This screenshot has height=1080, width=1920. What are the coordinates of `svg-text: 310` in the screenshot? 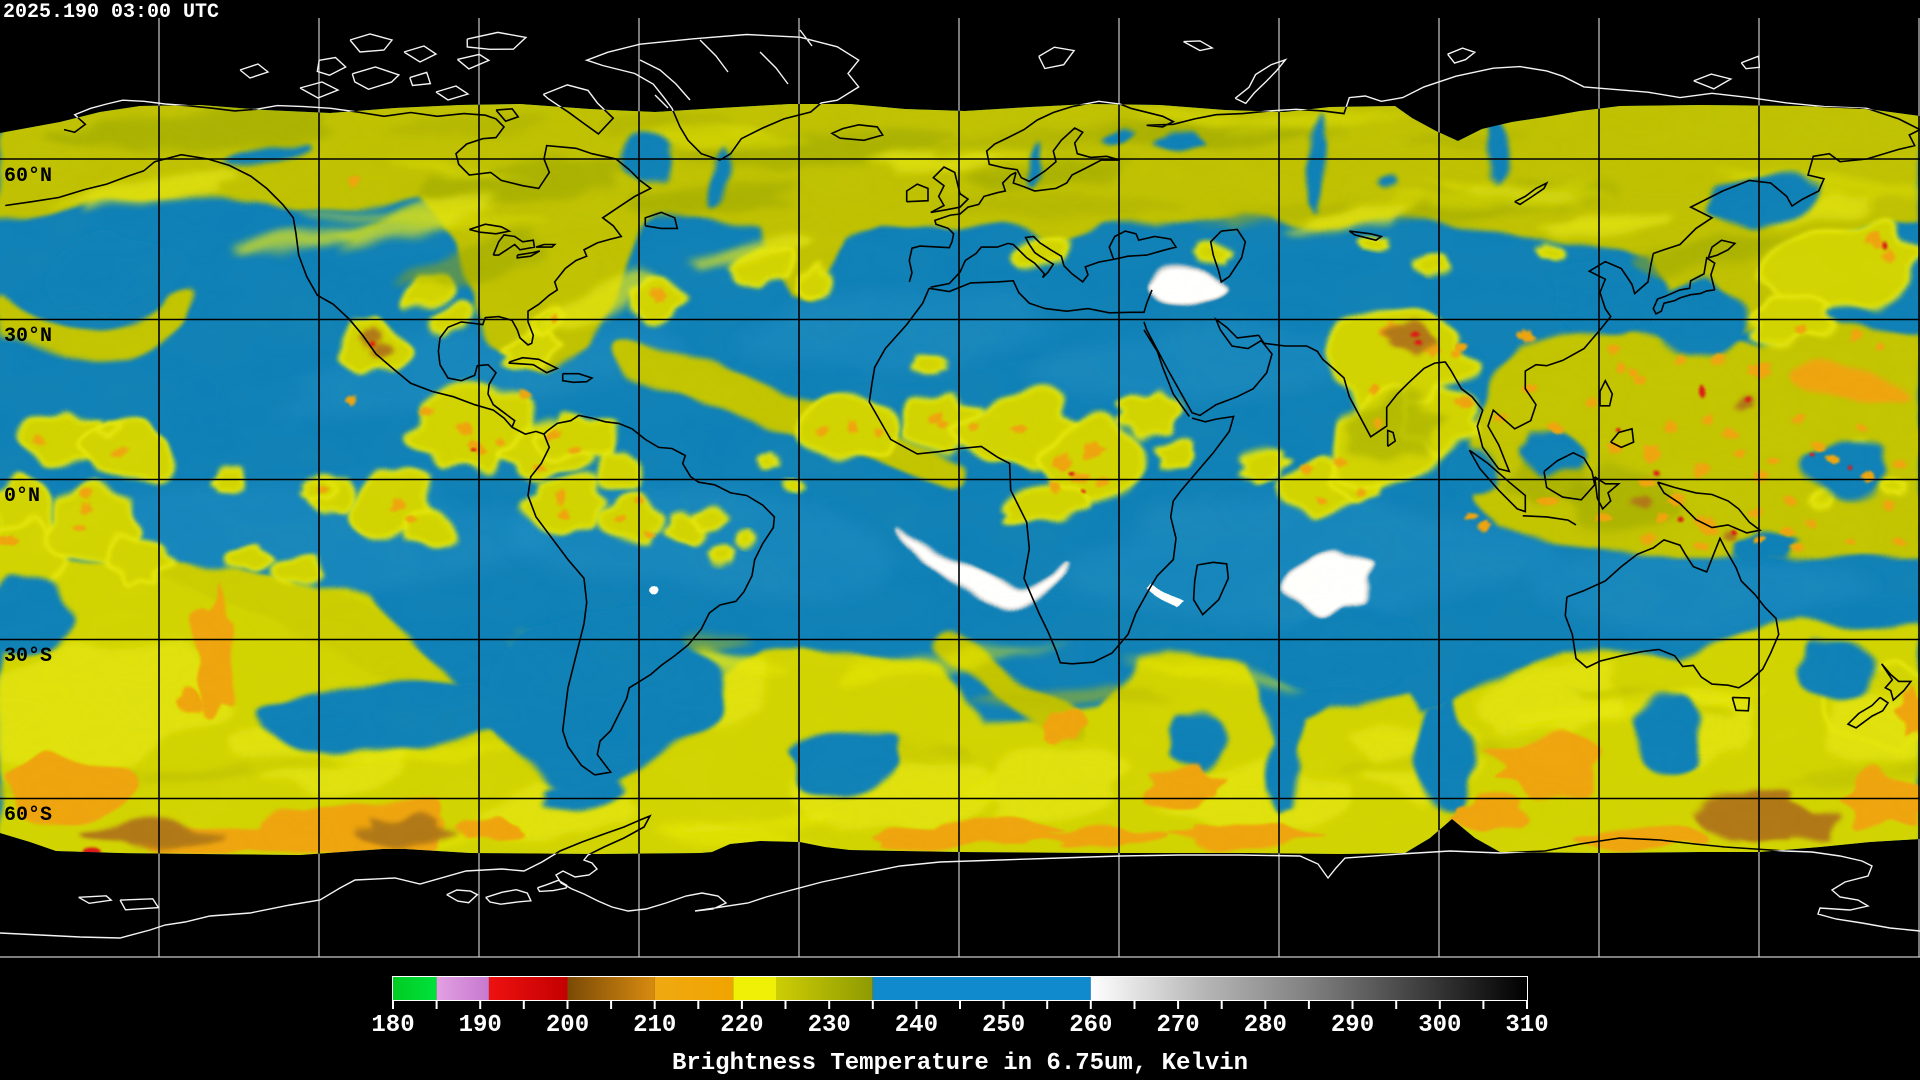 It's located at (1526, 1025).